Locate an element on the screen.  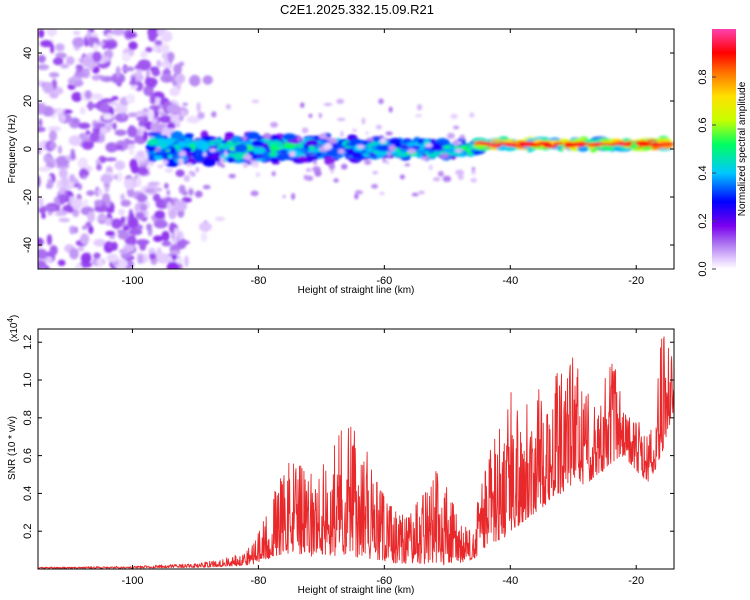
snr-multiplier: (x104) is located at coordinates (13, 328).